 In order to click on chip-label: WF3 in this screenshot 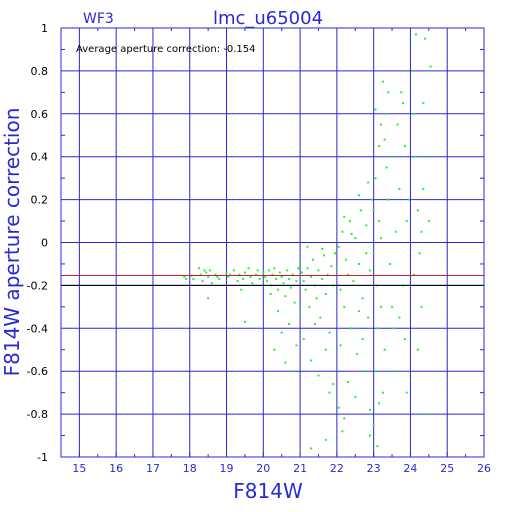, I will do `click(98, 19)`.